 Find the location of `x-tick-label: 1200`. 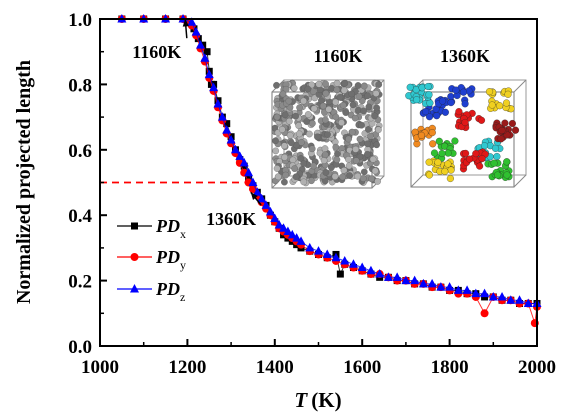

x-tick-label: 1200 is located at coordinates (187, 367).